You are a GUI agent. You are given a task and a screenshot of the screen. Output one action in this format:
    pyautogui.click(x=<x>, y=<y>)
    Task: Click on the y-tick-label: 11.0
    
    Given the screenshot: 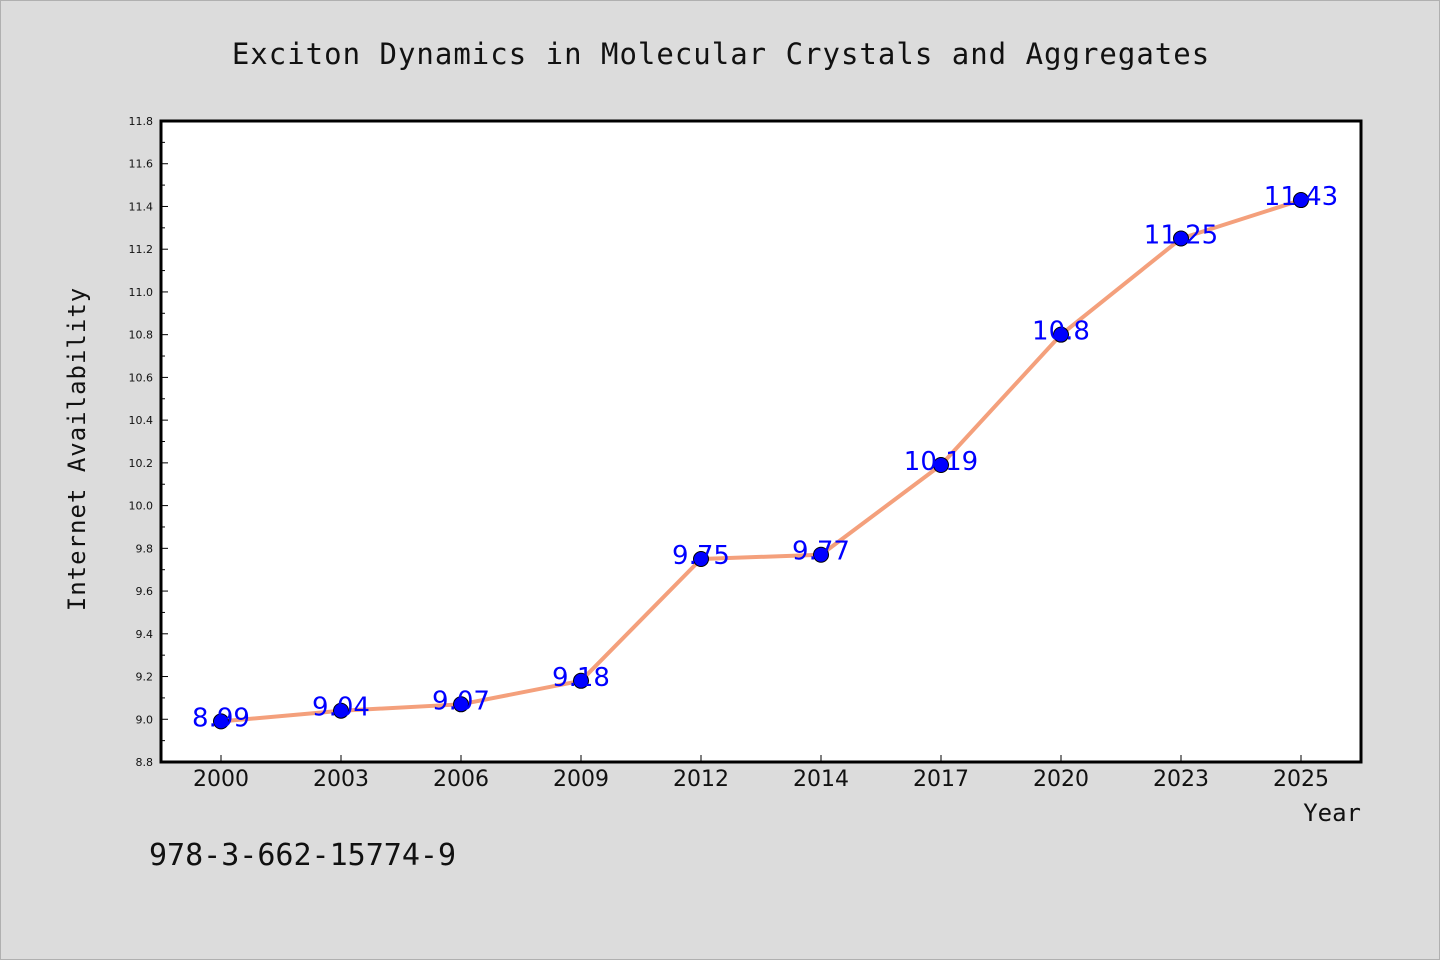 What is the action you would take?
    pyautogui.click(x=141, y=292)
    